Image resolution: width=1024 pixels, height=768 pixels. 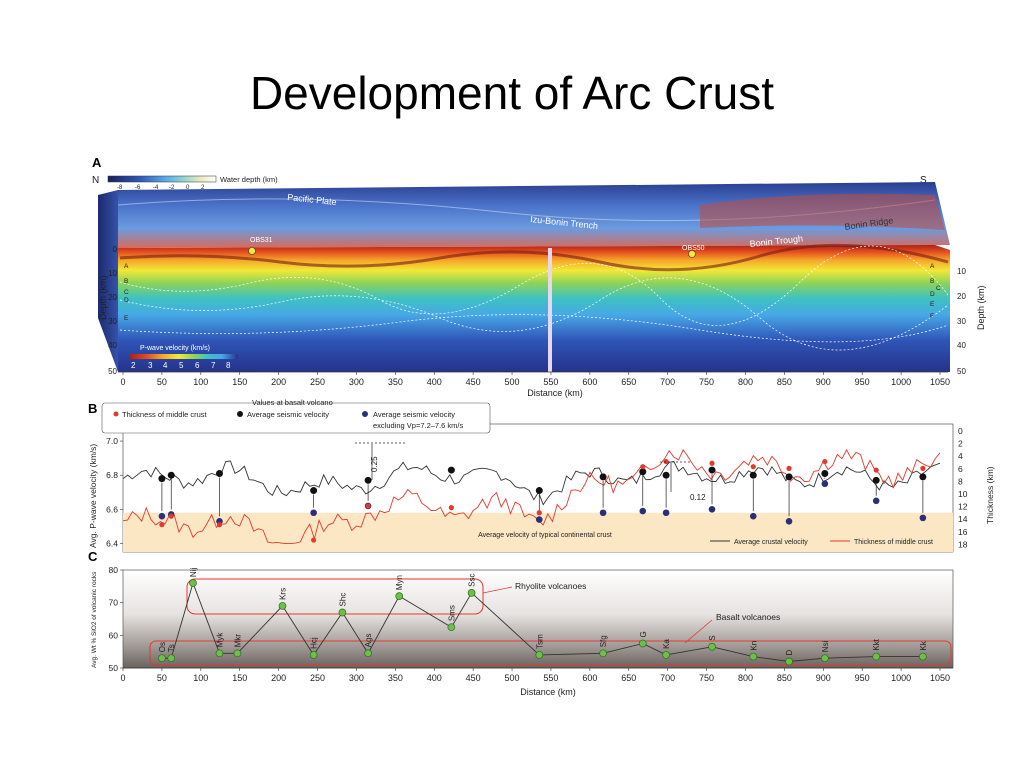 I want to click on volcano-label: Nsi, so click(x=825, y=646).